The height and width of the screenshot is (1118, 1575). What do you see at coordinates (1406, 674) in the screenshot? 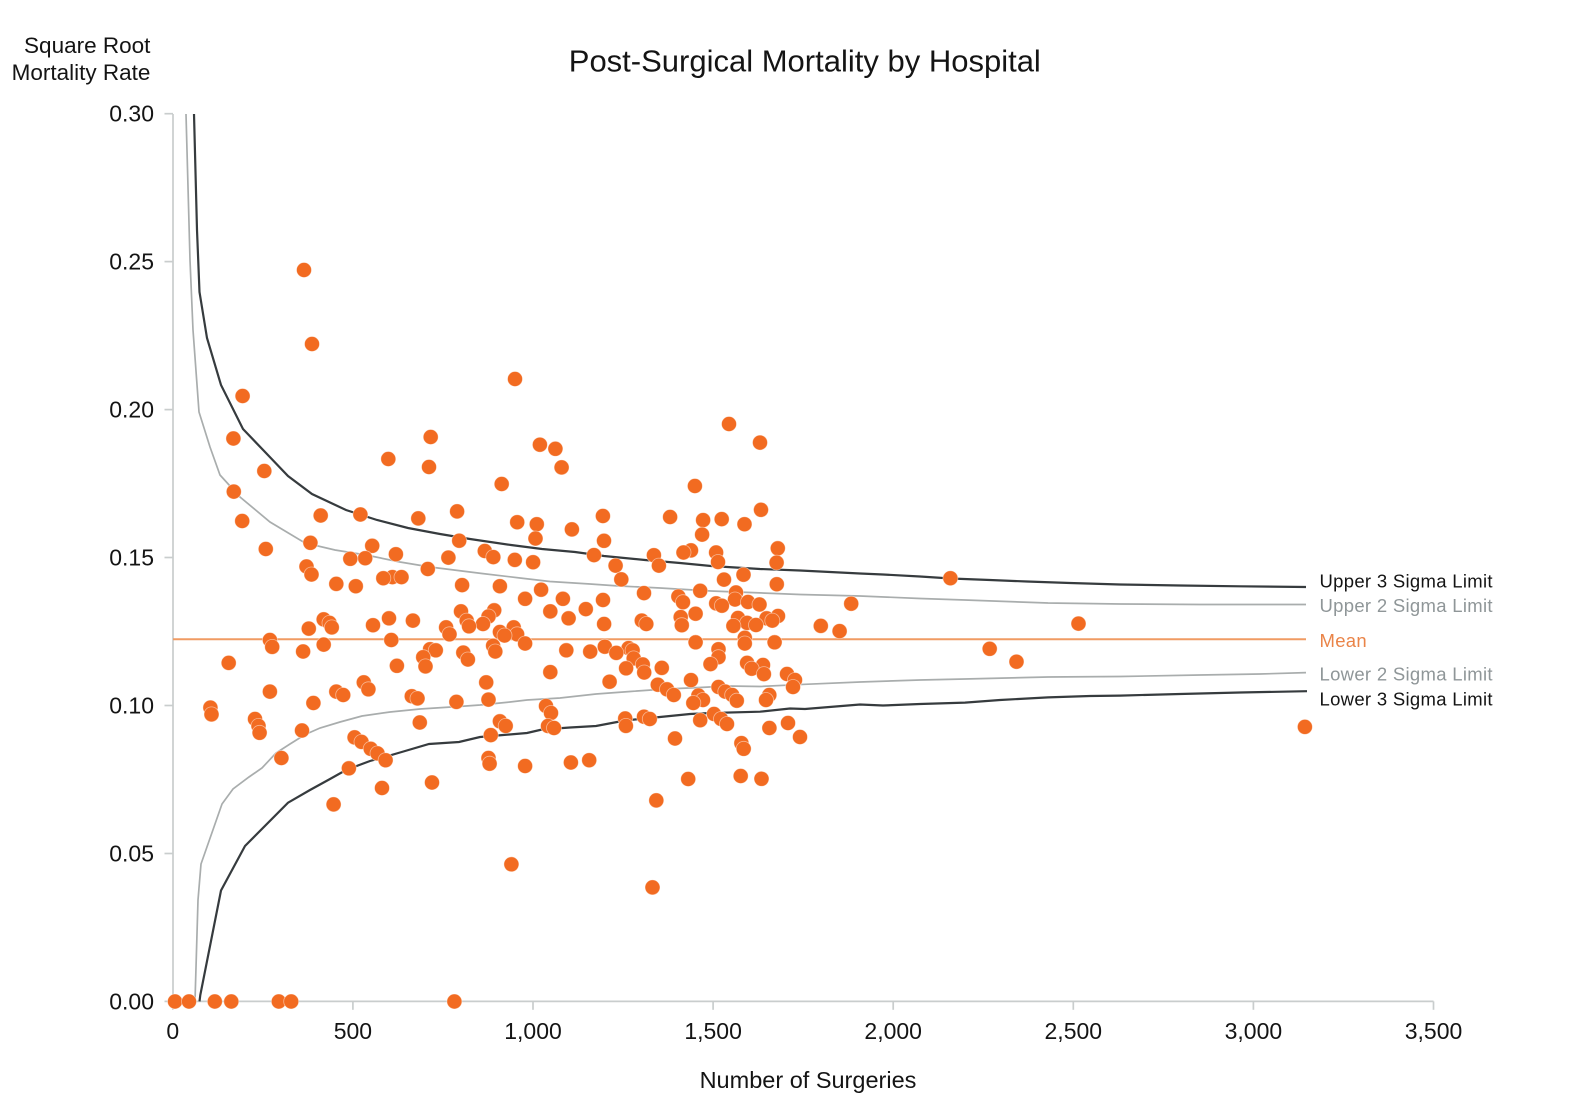
I see `svg-text: Lower 2 Sigma Limit` at bounding box center [1406, 674].